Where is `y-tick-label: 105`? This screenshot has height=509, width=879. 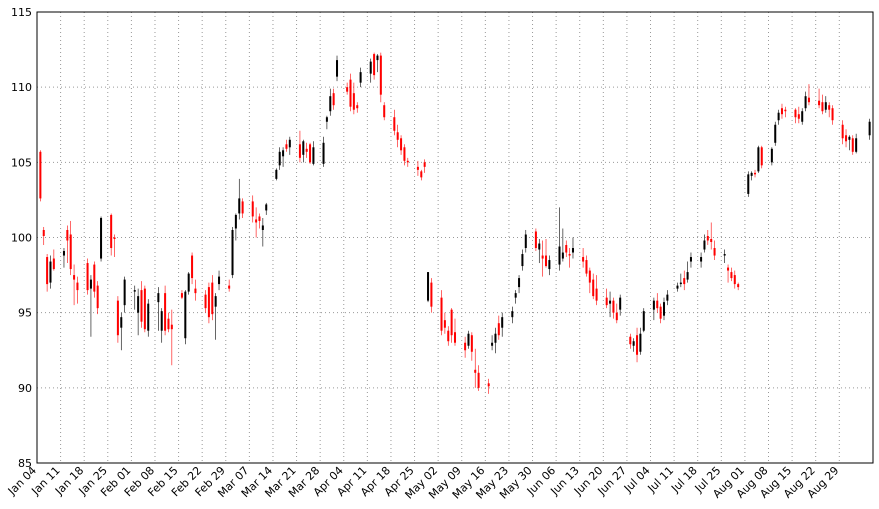
y-tick-label: 105 is located at coordinates (21, 162).